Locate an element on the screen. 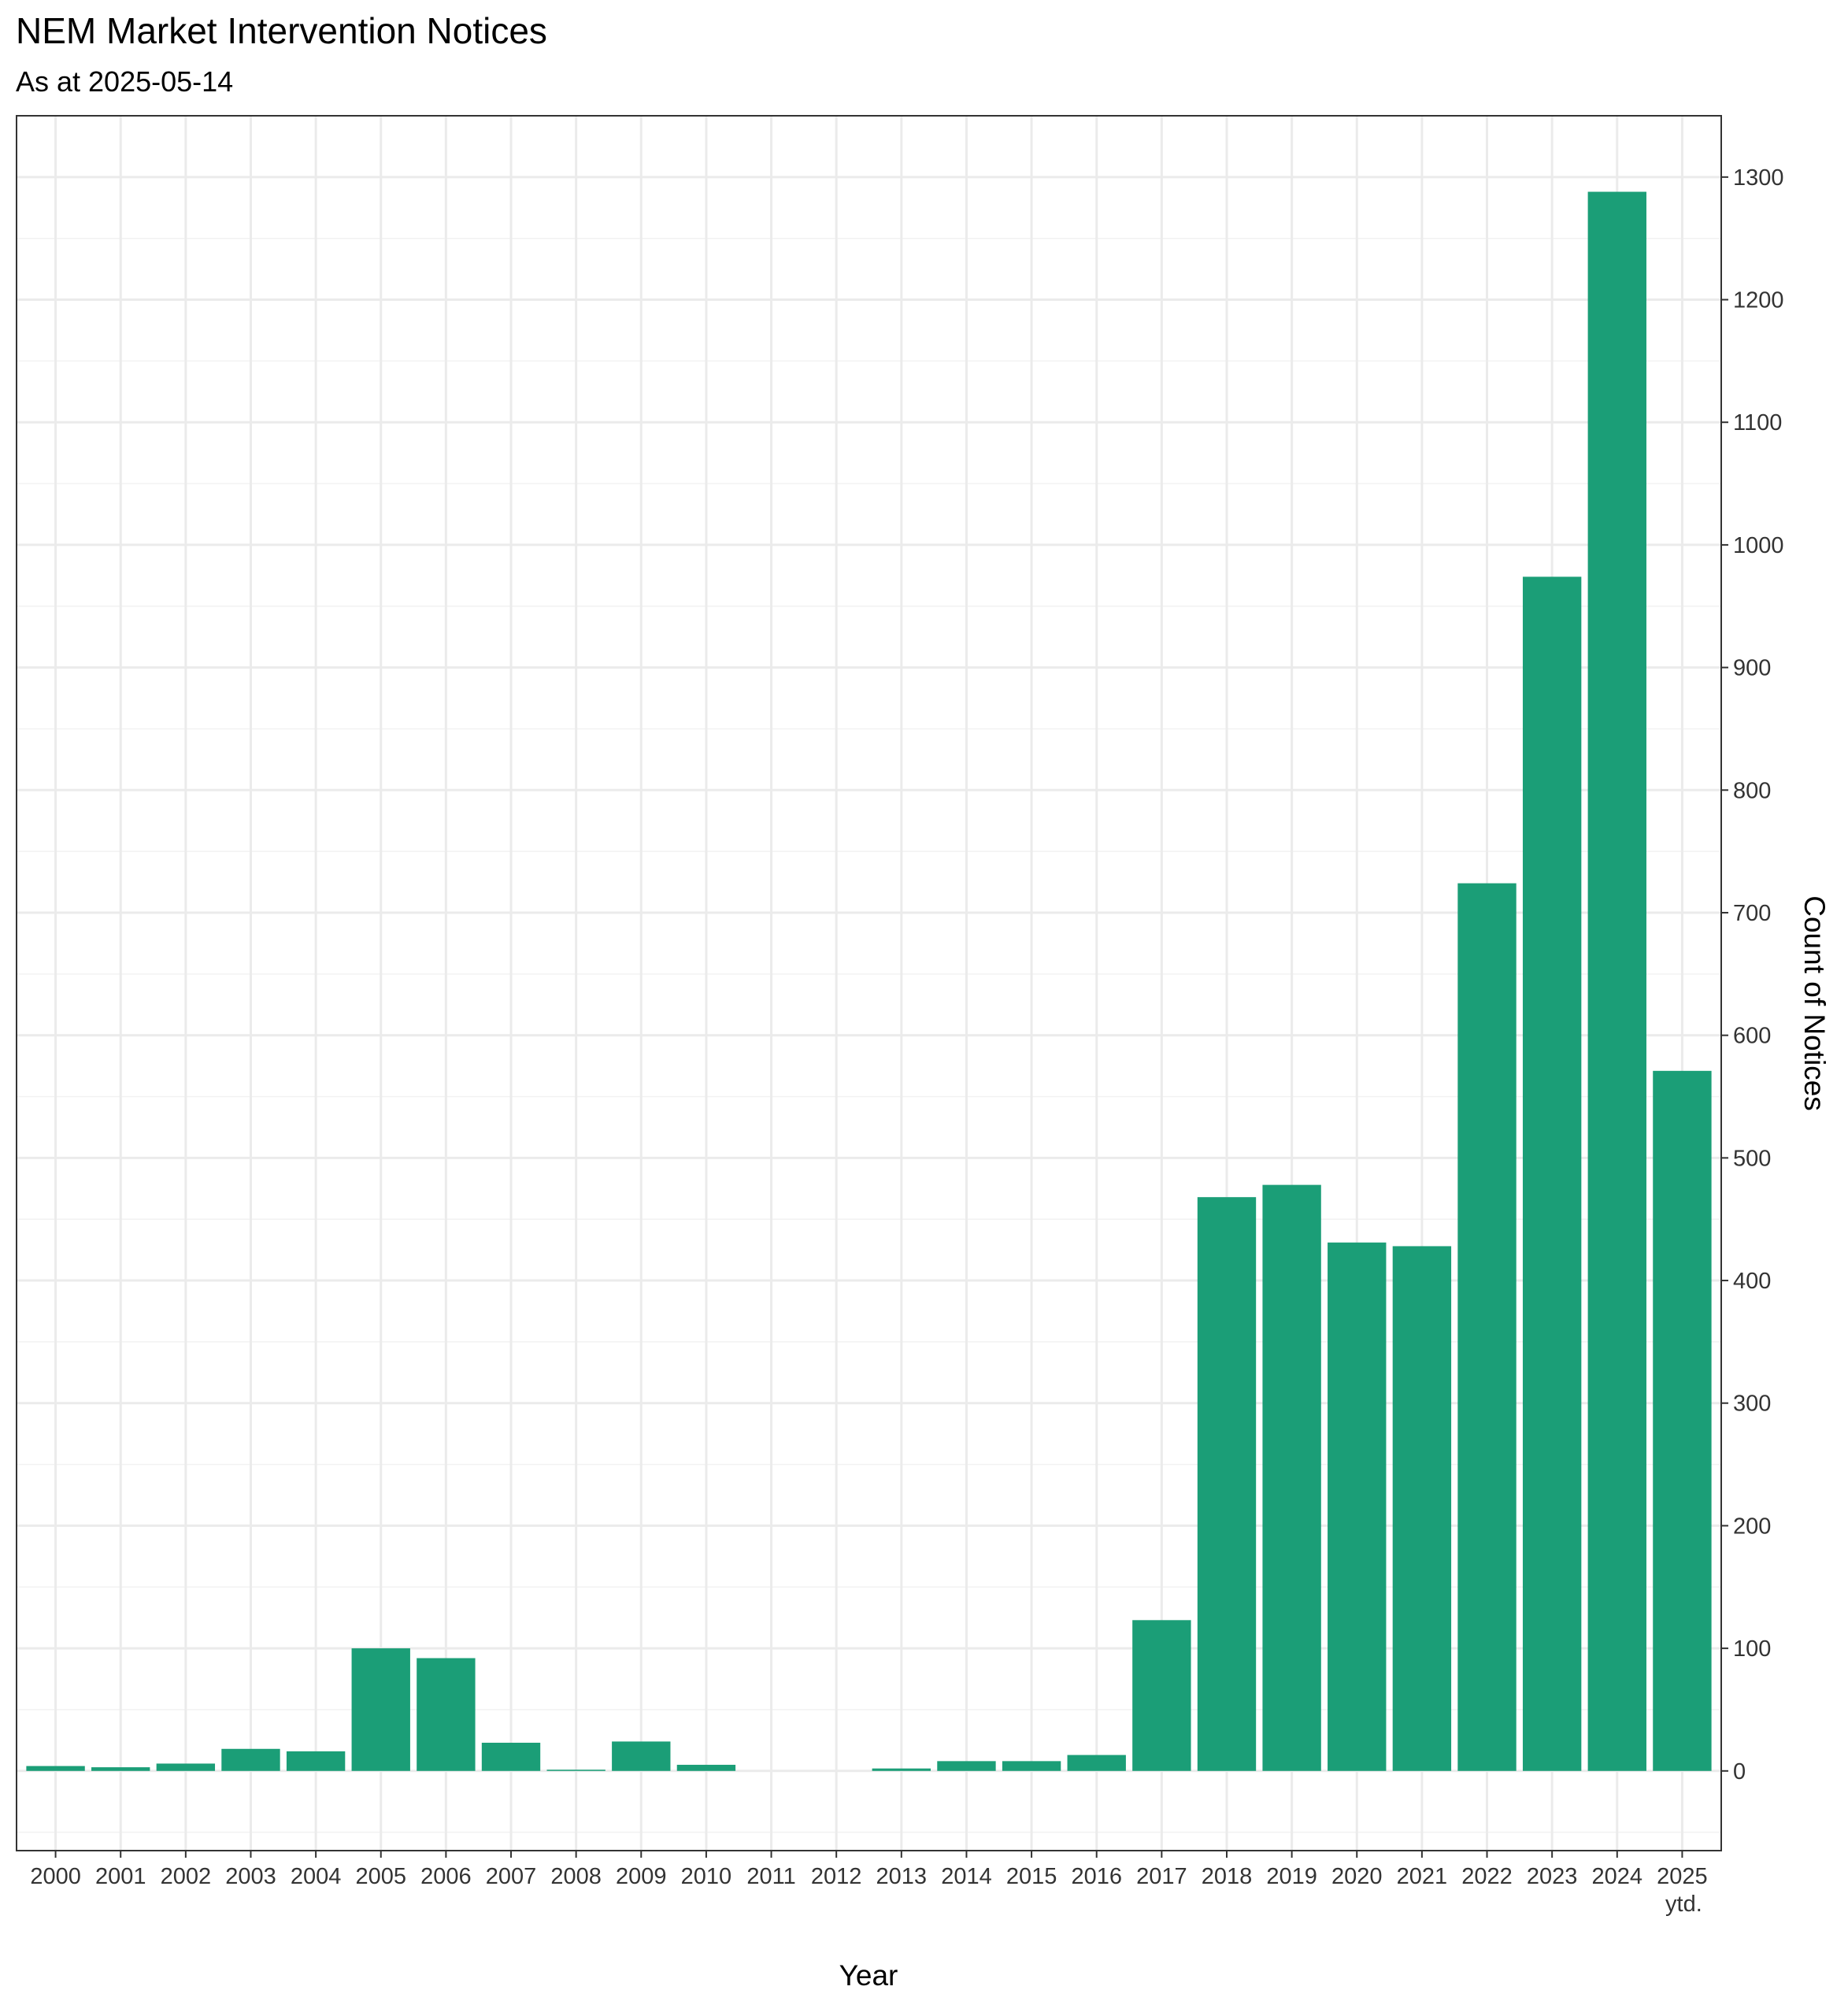 This screenshot has width=1848, height=2016. x-tick-label-2015: 2015 is located at coordinates (1031, 1876).